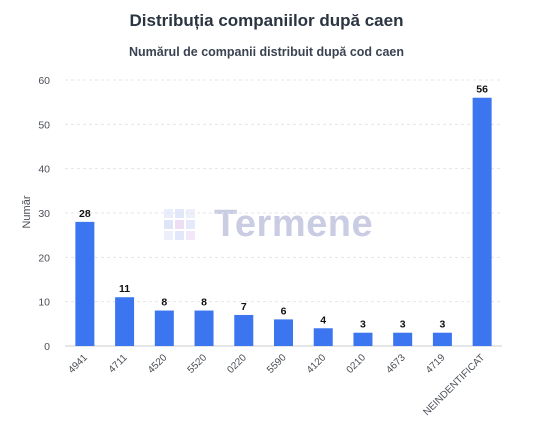  Describe the element at coordinates (436, 364) in the screenshot. I see `x-tick-label: 4719` at that location.